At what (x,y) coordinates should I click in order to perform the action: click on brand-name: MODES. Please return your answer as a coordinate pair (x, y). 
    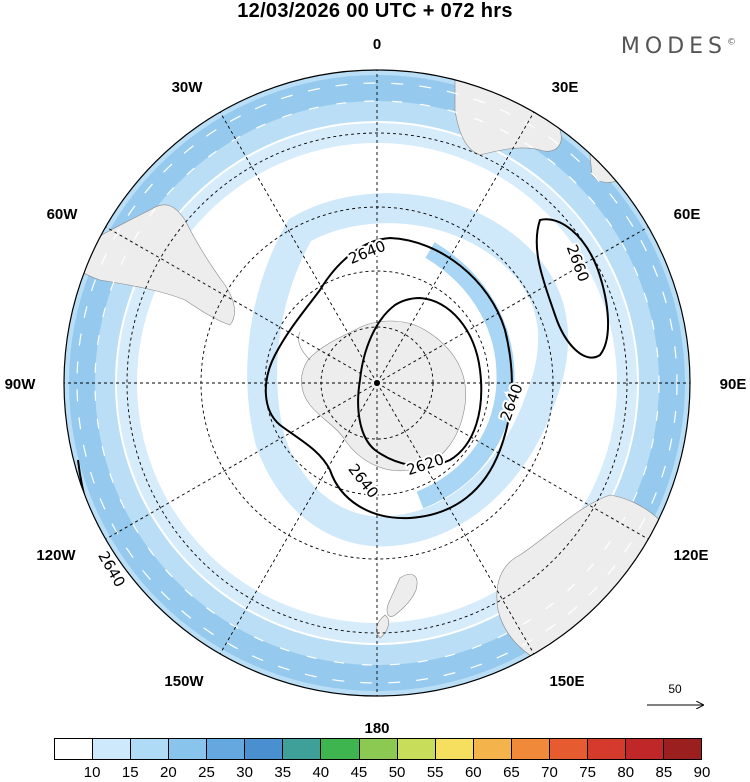
    Looking at the image, I should click on (673, 46).